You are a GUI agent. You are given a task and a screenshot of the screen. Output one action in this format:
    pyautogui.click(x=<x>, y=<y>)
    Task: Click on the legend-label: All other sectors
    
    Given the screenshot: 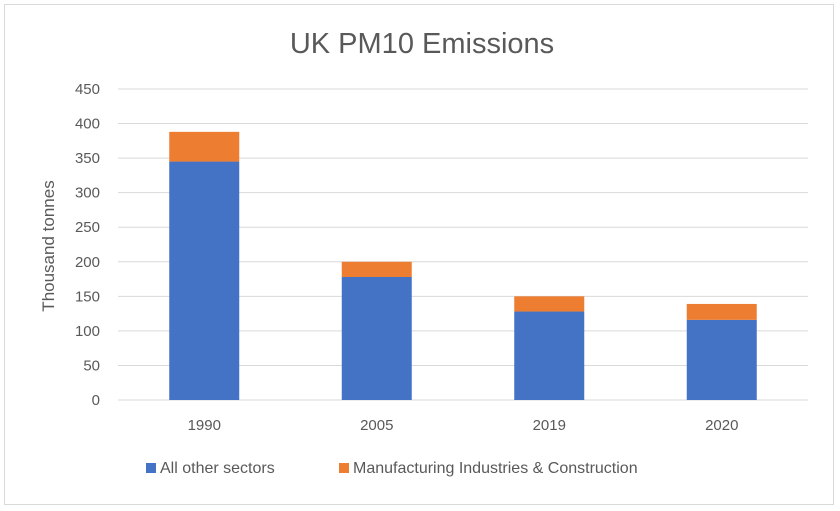 What is the action you would take?
    pyautogui.click(x=217, y=468)
    